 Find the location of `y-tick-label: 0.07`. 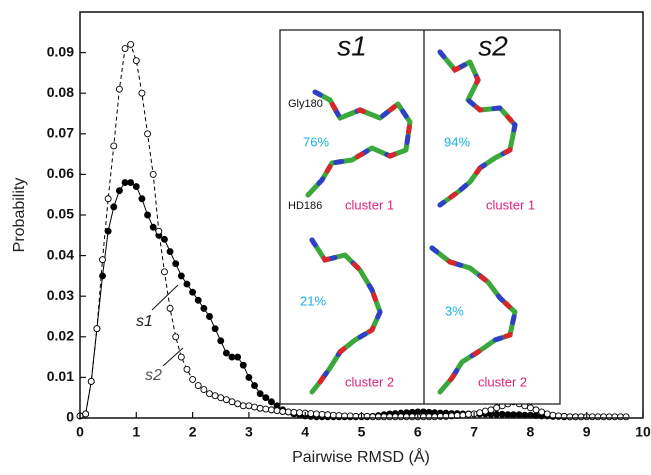

y-tick-label: 0.07 is located at coordinates (60, 133).